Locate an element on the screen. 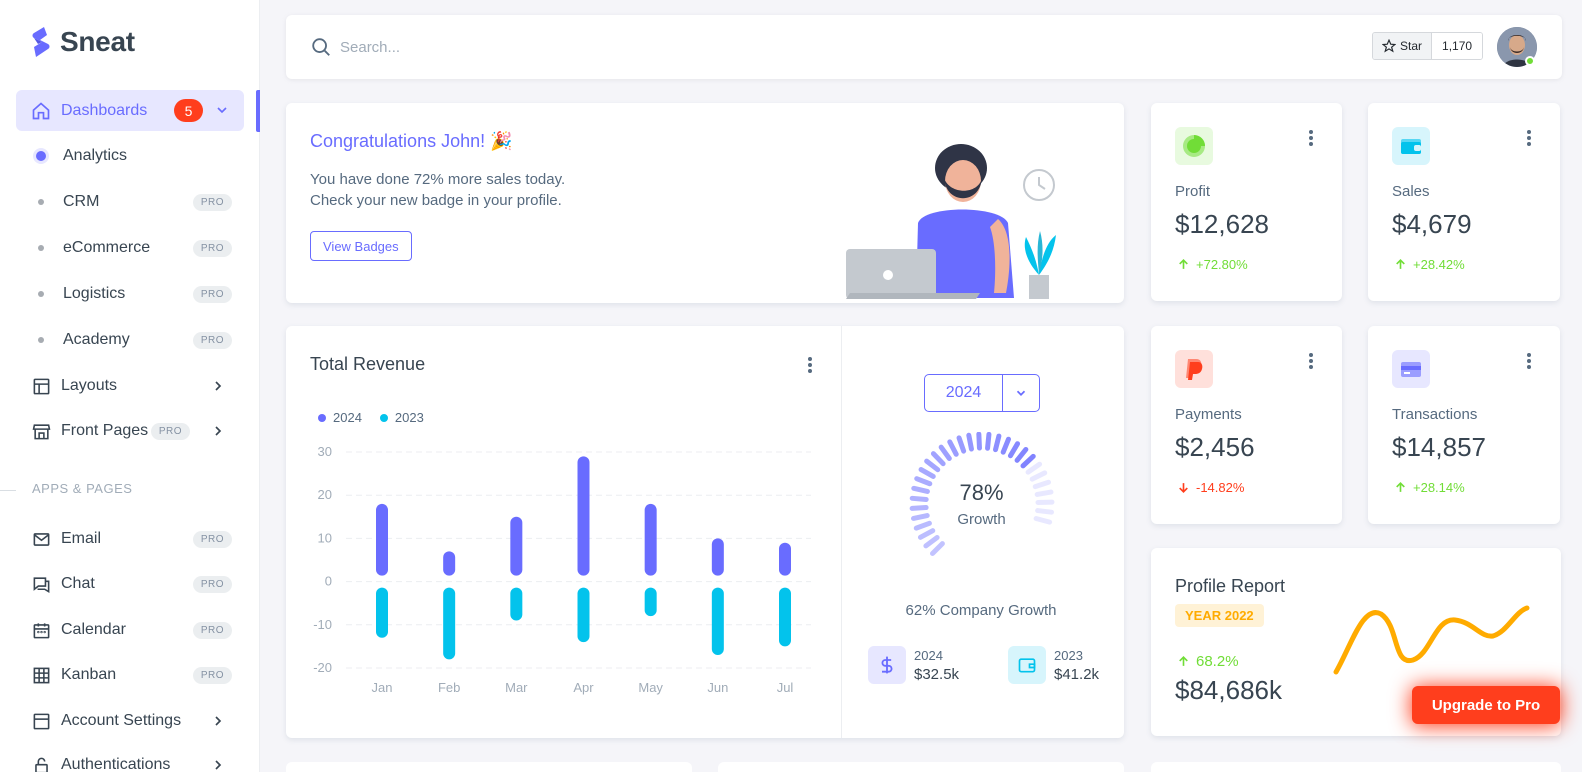  stat-change-value: +28.42% is located at coordinates (1439, 264).